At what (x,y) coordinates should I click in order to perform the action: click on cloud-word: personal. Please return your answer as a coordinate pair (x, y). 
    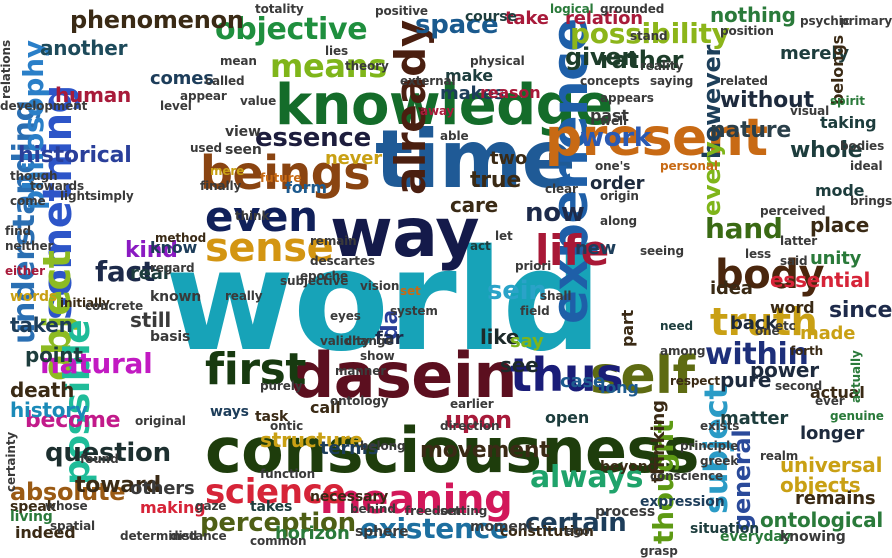
    Looking at the image, I should click on (689, 166).